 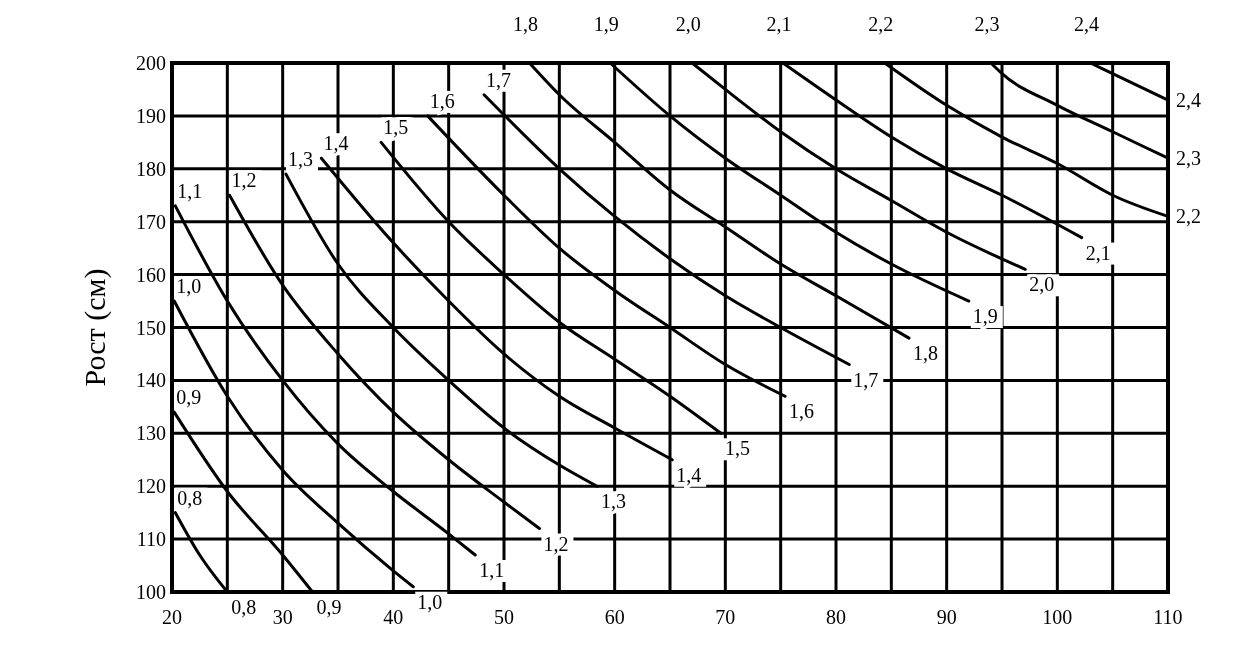 What do you see at coordinates (151, 592) in the screenshot?
I see `y-tick-label: 100` at bounding box center [151, 592].